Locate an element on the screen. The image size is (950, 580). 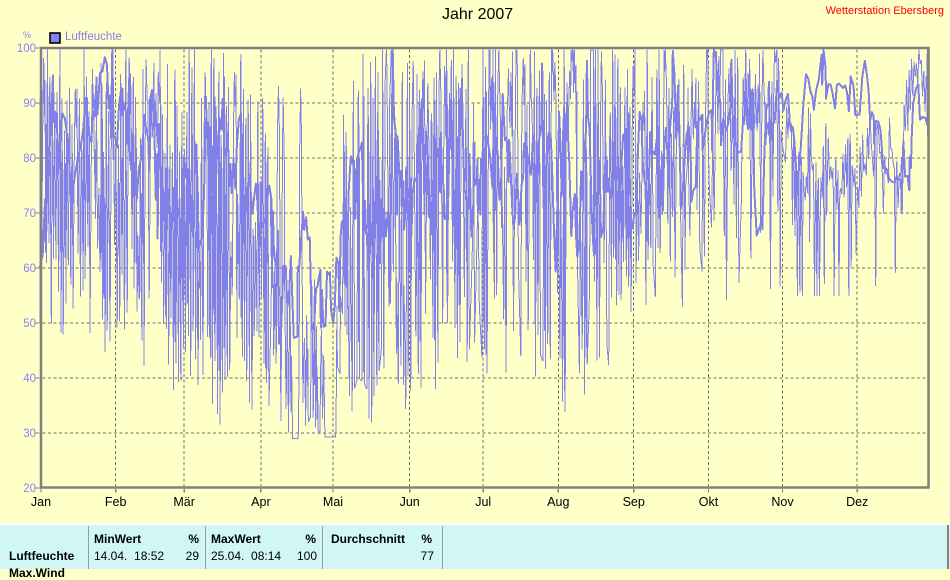
svg-text: Apr is located at coordinates (260, 502).